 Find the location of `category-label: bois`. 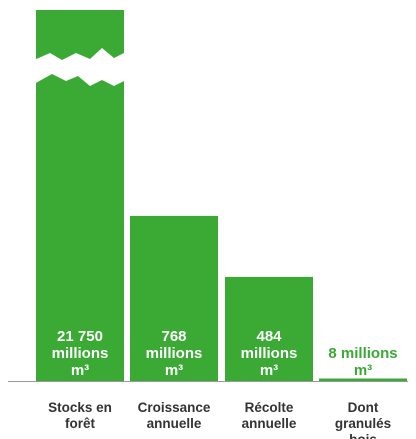

category-label: bois is located at coordinates (363, 435).